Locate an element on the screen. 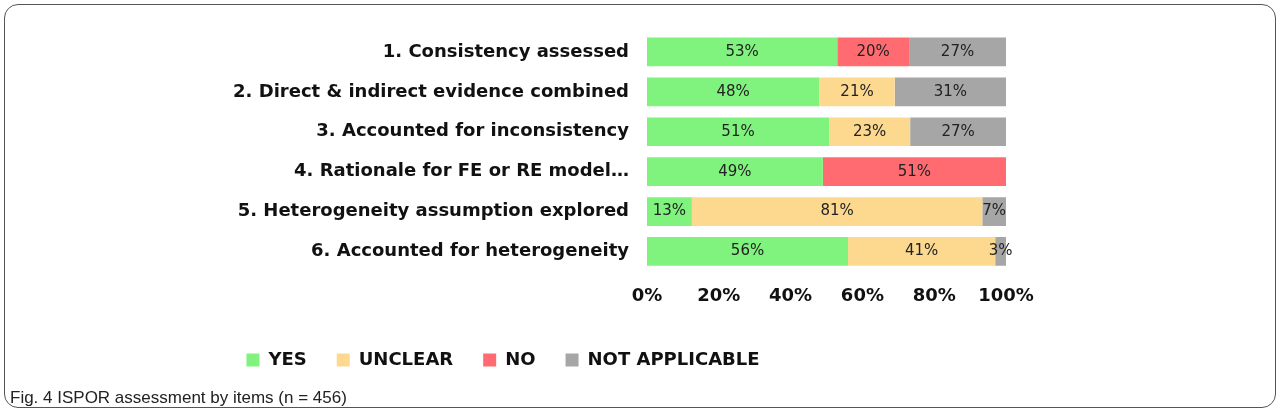  data-label: 31% is located at coordinates (950, 90).